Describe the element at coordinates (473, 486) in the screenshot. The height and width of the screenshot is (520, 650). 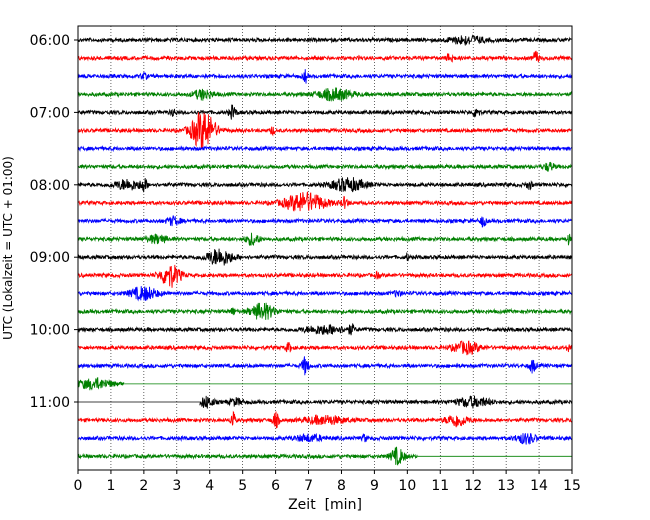
I see `x-tick-label-12: 12` at that location.